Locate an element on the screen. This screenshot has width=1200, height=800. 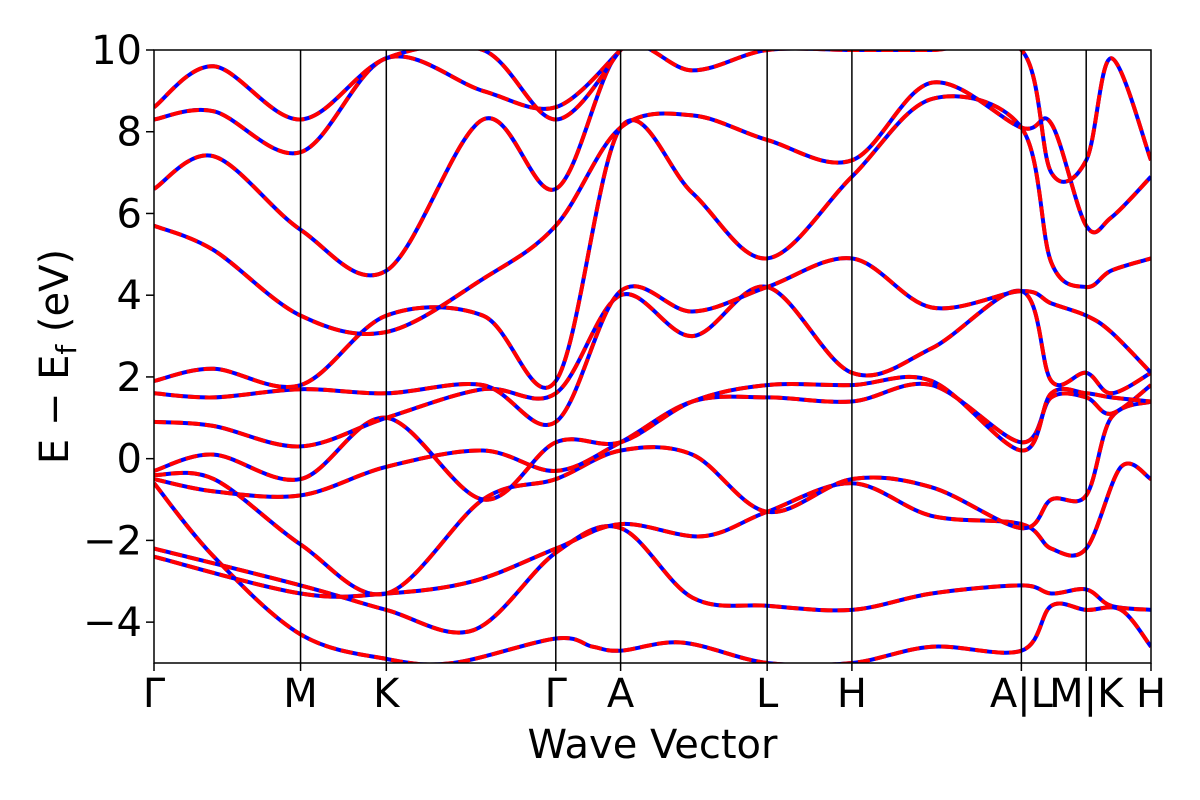
x-tick-label-3: Γ is located at coordinates (556, 694).